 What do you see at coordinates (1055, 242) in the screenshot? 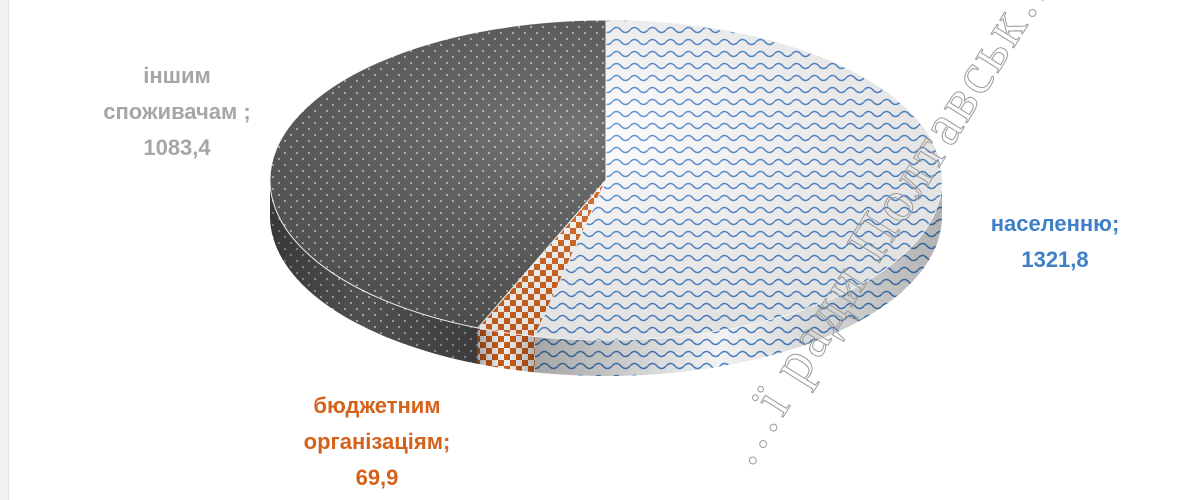
I see `label-population: населенню; 1321,8` at bounding box center [1055, 242].